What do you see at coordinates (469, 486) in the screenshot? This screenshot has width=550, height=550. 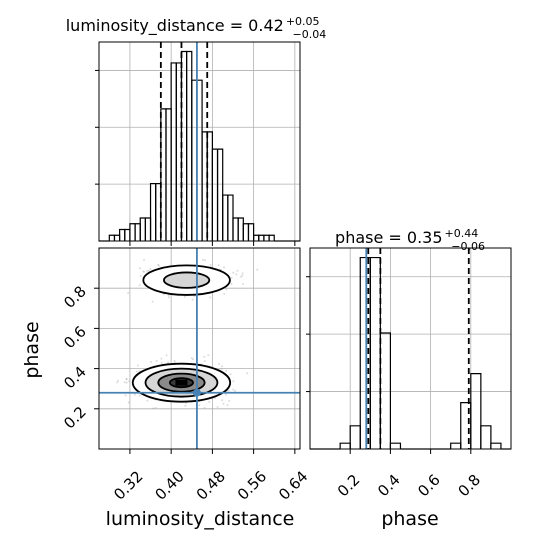 I see `phase-xtick-label: 0.8` at bounding box center [469, 486].